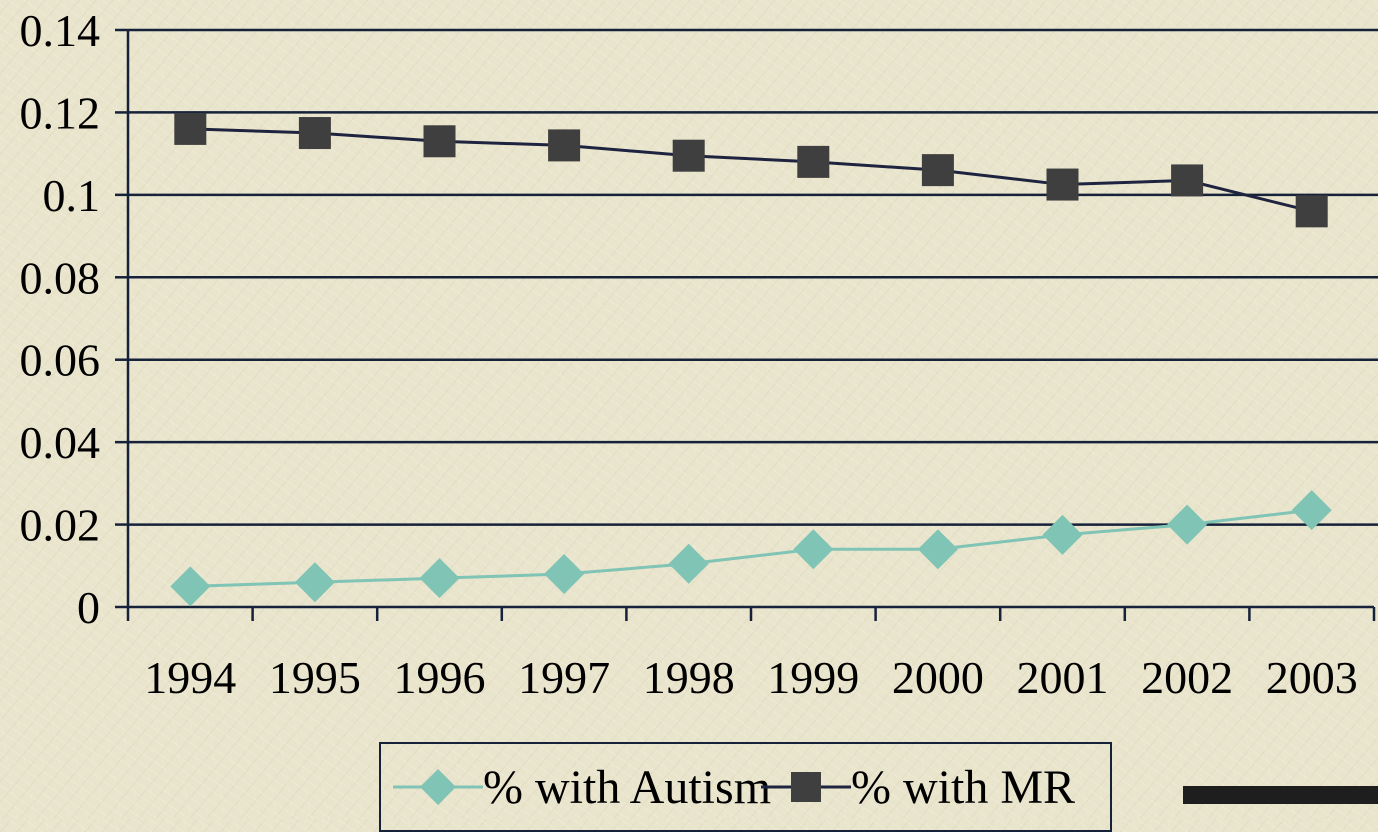  Describe the element at coordinates (72, 195) in the screenshot. I see `y-tick-label: 0.1` at that location.